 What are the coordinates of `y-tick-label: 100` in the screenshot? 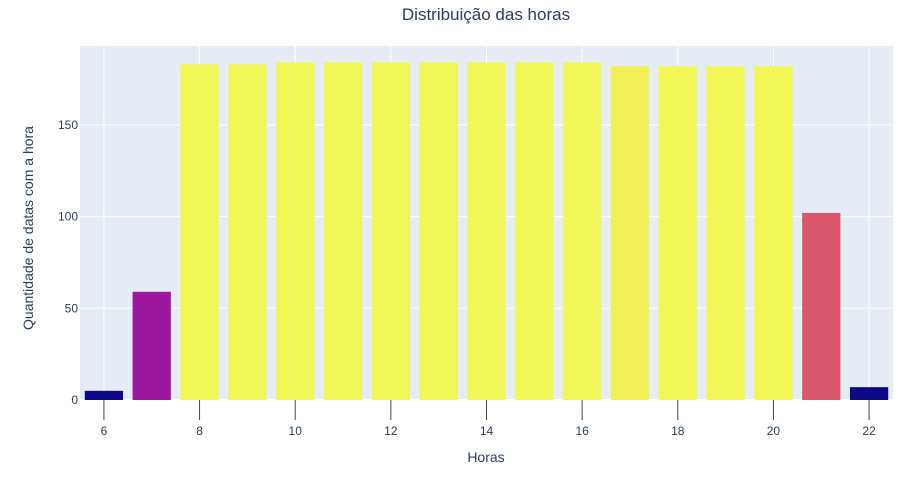 It's located at (68, 217).